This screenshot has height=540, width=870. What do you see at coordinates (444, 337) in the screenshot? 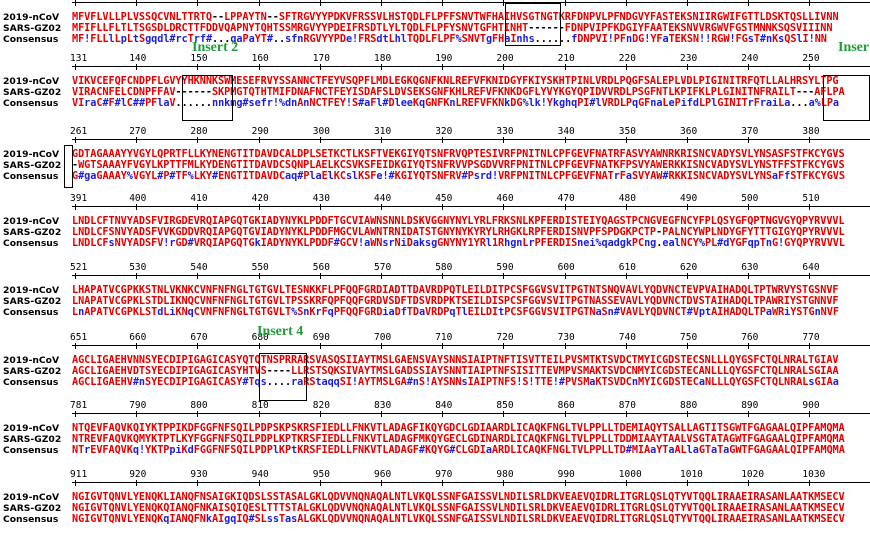
I see `ruler-tick-label: 710` at bounding box center [444, 337].